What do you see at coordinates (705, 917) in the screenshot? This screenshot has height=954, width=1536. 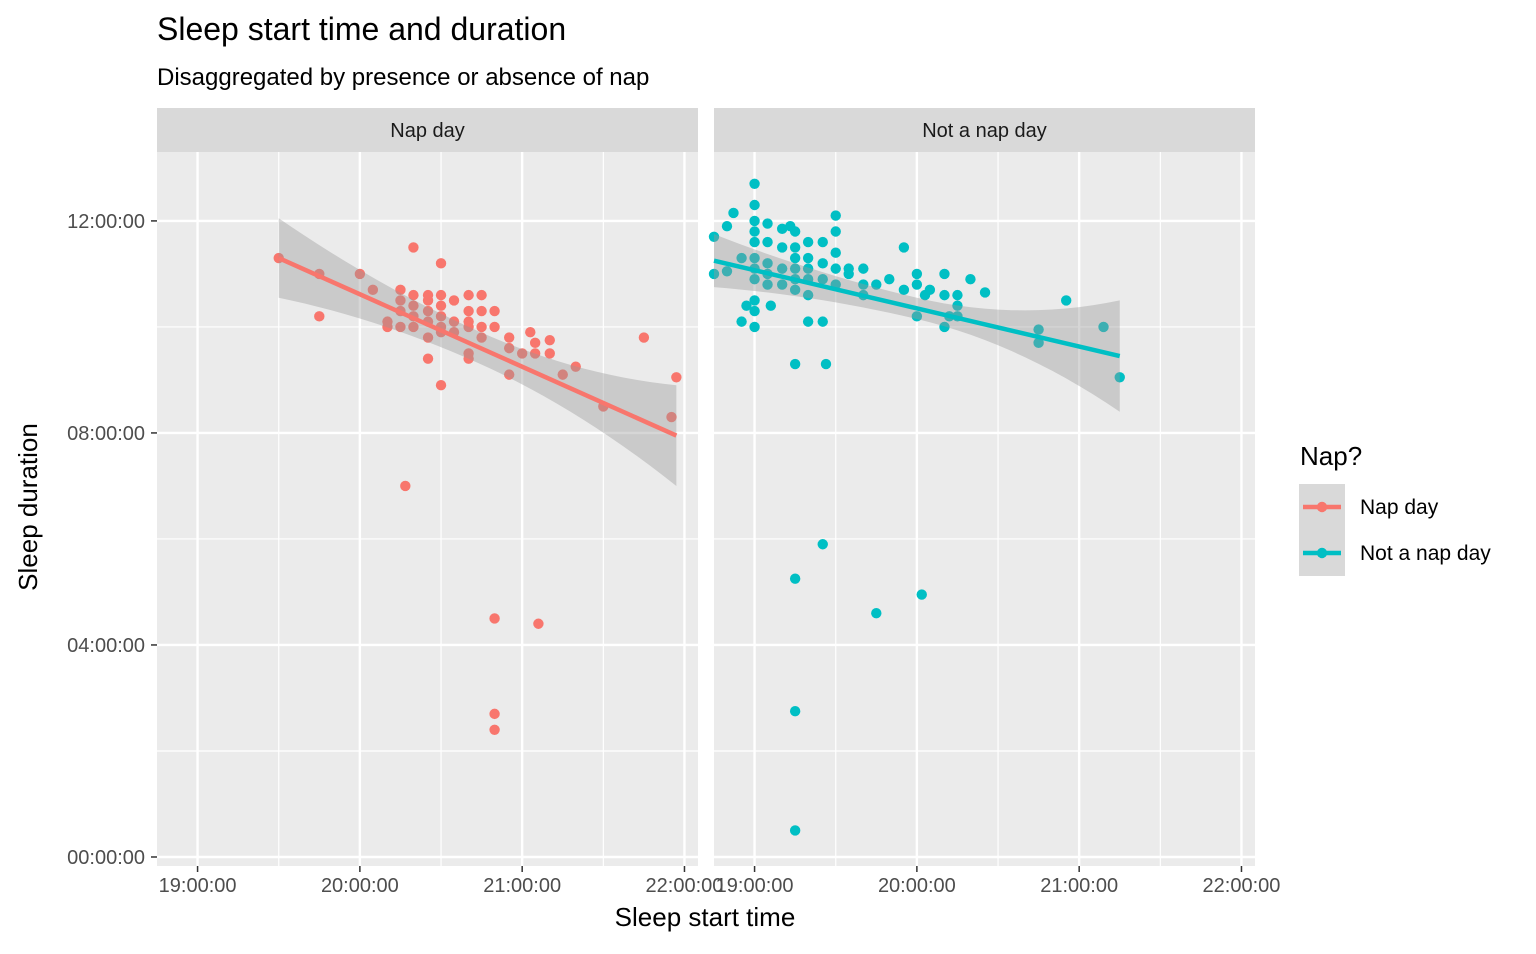 I see `x-axis-label: Sleep start time` at bounding box center [705, 917].